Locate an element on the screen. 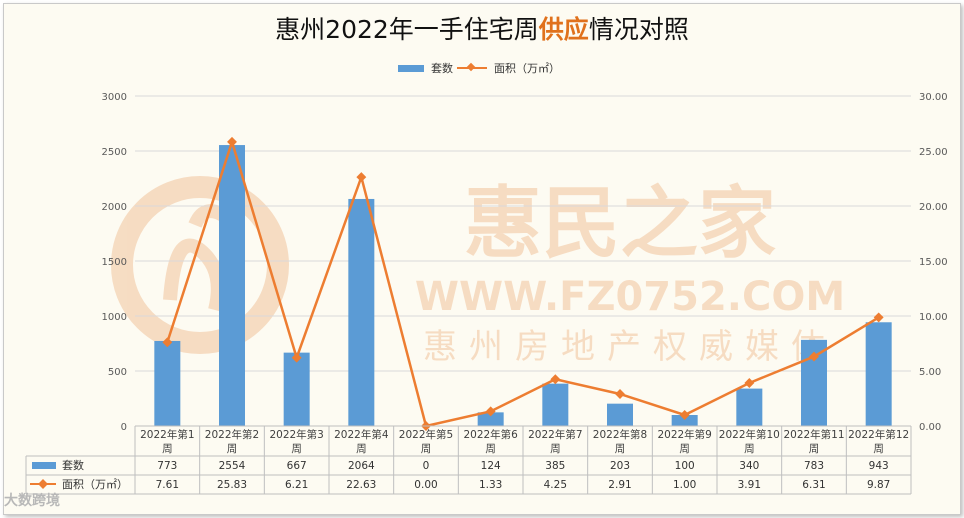 This screenshot has height=518, width=964. legend-bar-label: 套数 is located at coordinates (442, 68).